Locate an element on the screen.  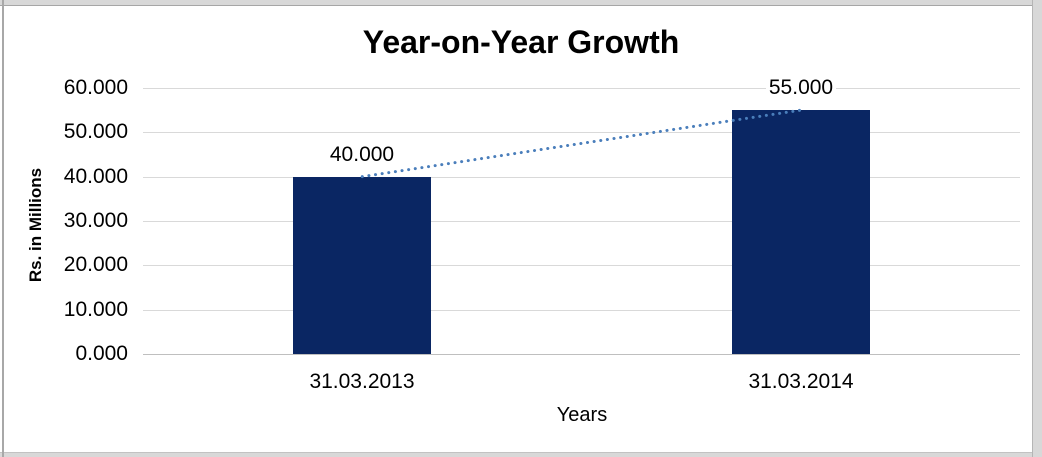
bar-31.03.2014 is located at coordinates (801, 232).